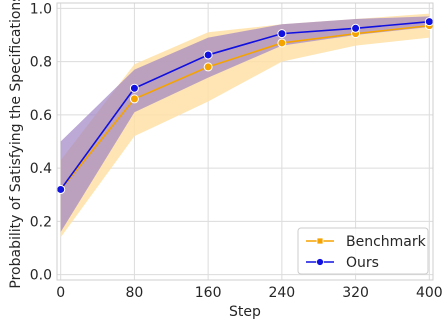 The image size is (445, 322). Describe the element at coordinates (41, 9) in the screenshot. I see `y-tick-label: 1.0` at that location.